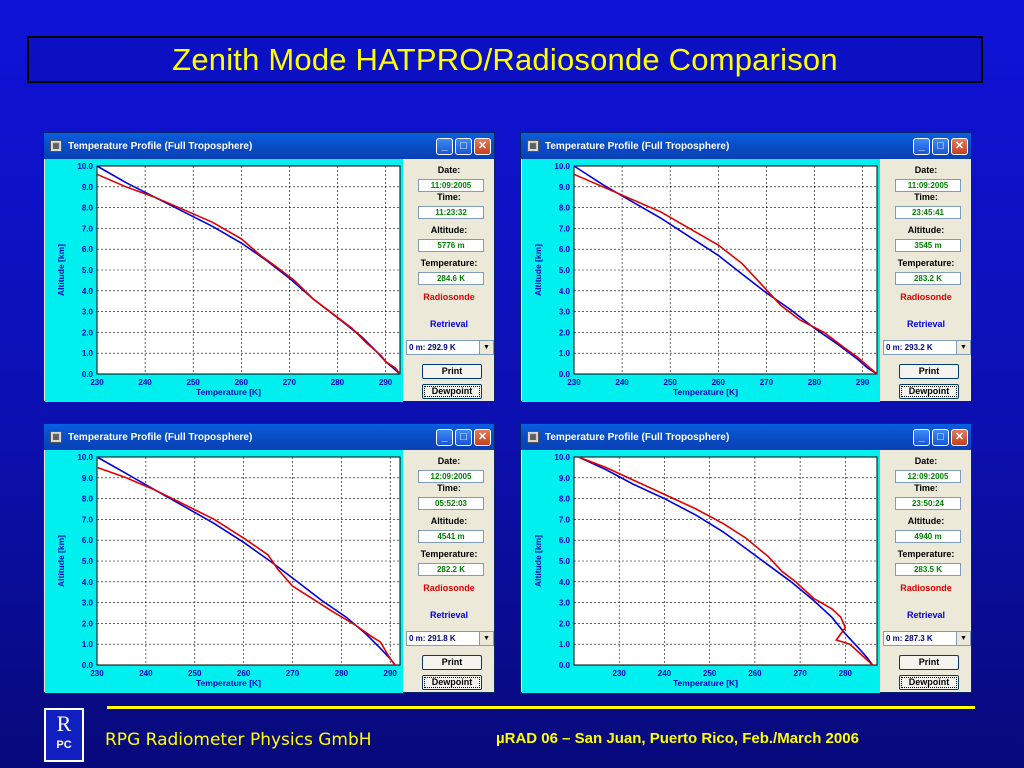 The height and width of the screenshot is (768, 1024). I want to click on y-tick-label: 5.0, so click(565, 270).